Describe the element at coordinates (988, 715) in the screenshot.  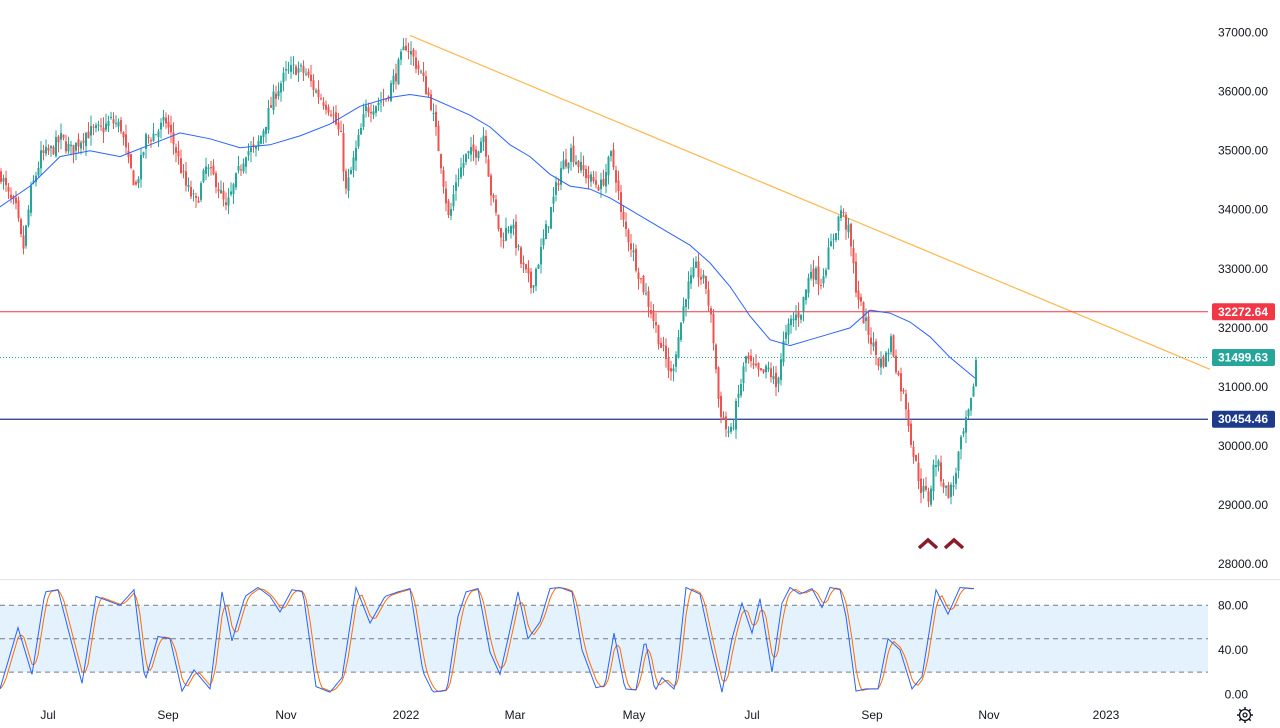
I see `time-tick-label: Nov` at that location.